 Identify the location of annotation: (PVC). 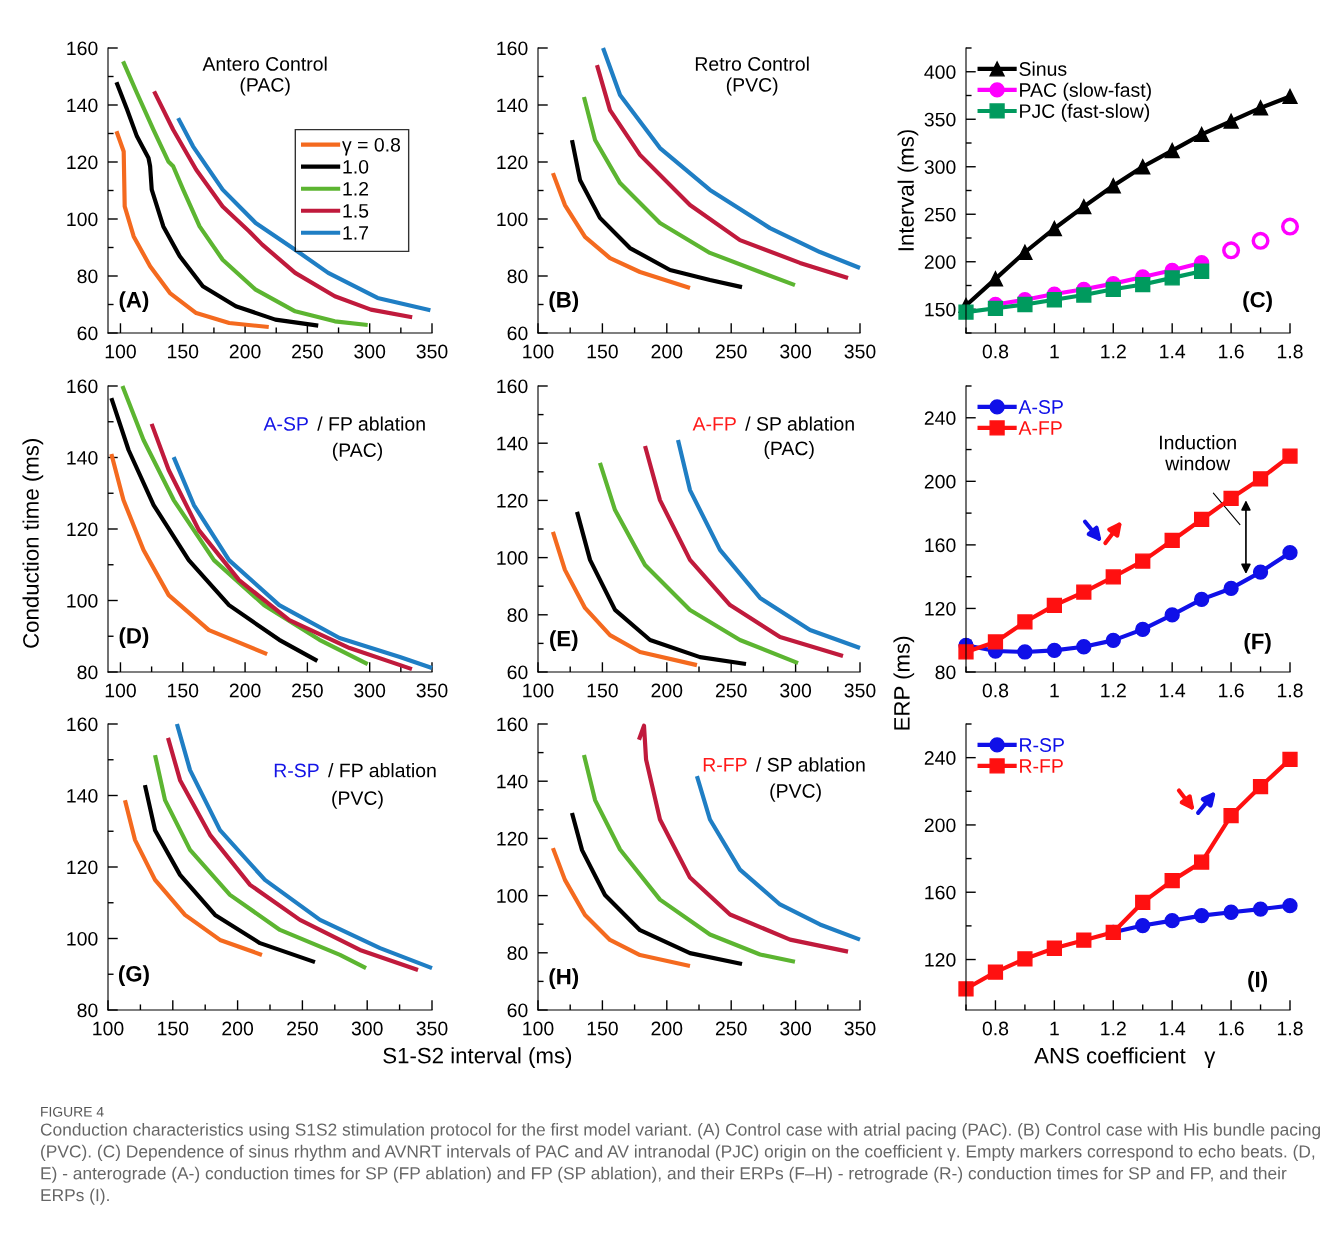
(357, 799).